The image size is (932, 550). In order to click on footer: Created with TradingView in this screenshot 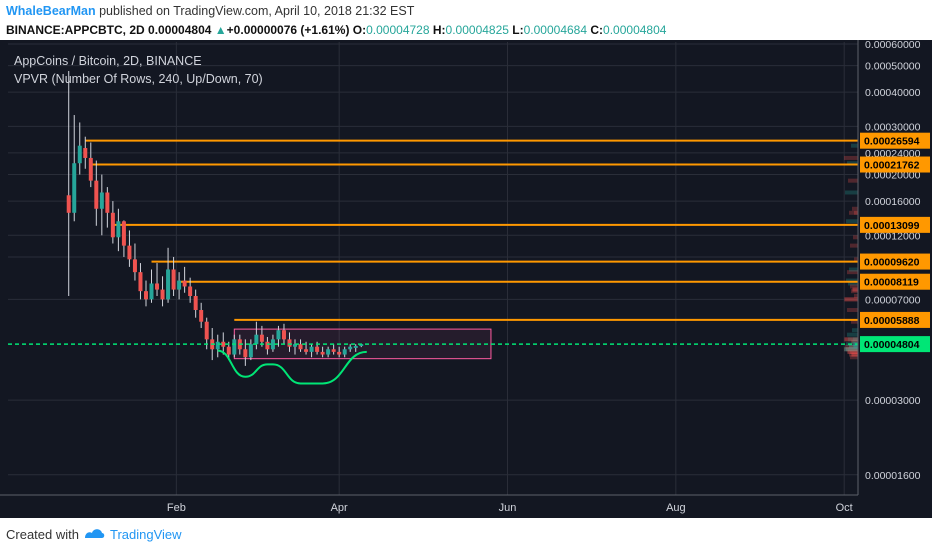, I will do `click(466, 534)`.